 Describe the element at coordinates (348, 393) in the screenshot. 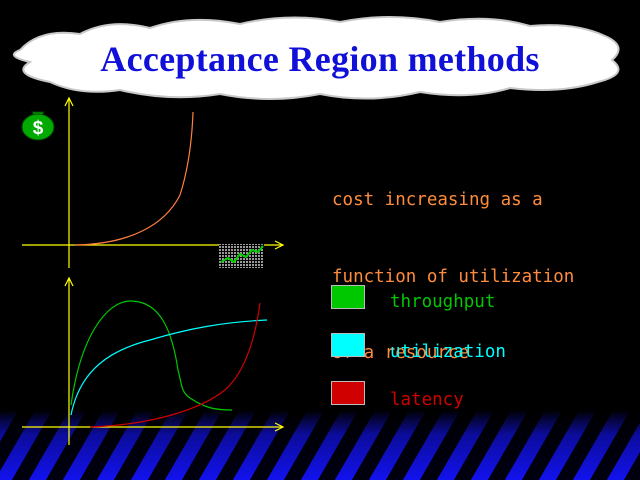

I see `legend-swatch-latency` at that location.